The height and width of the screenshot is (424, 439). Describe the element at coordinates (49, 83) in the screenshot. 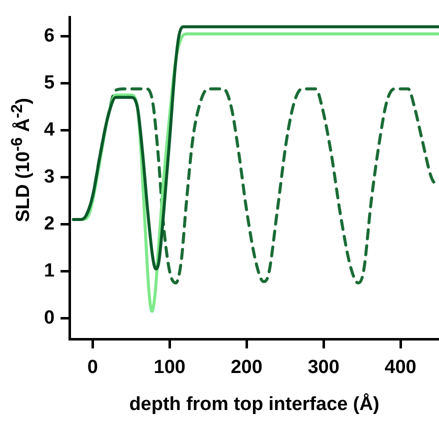

I see `y-tick-label: 5` at that location.